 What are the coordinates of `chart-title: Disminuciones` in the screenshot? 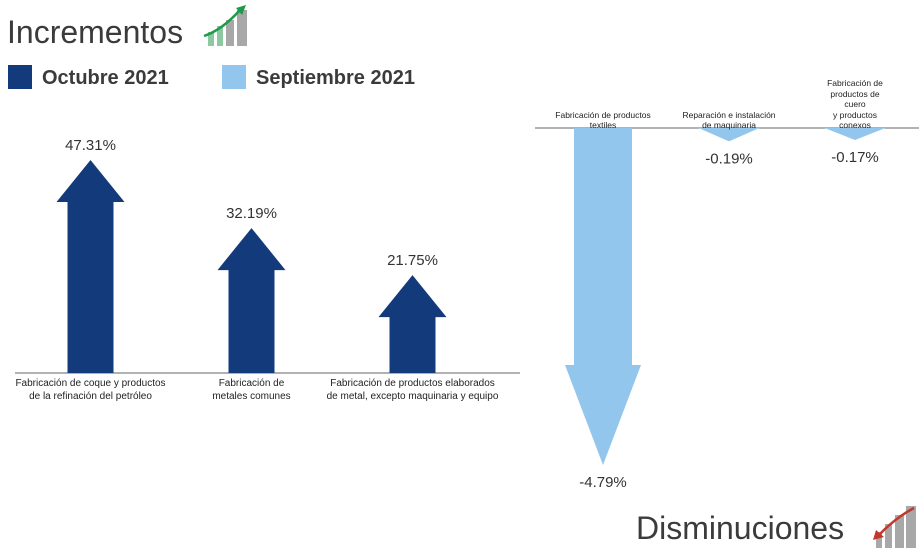 It's located at (740, 528).